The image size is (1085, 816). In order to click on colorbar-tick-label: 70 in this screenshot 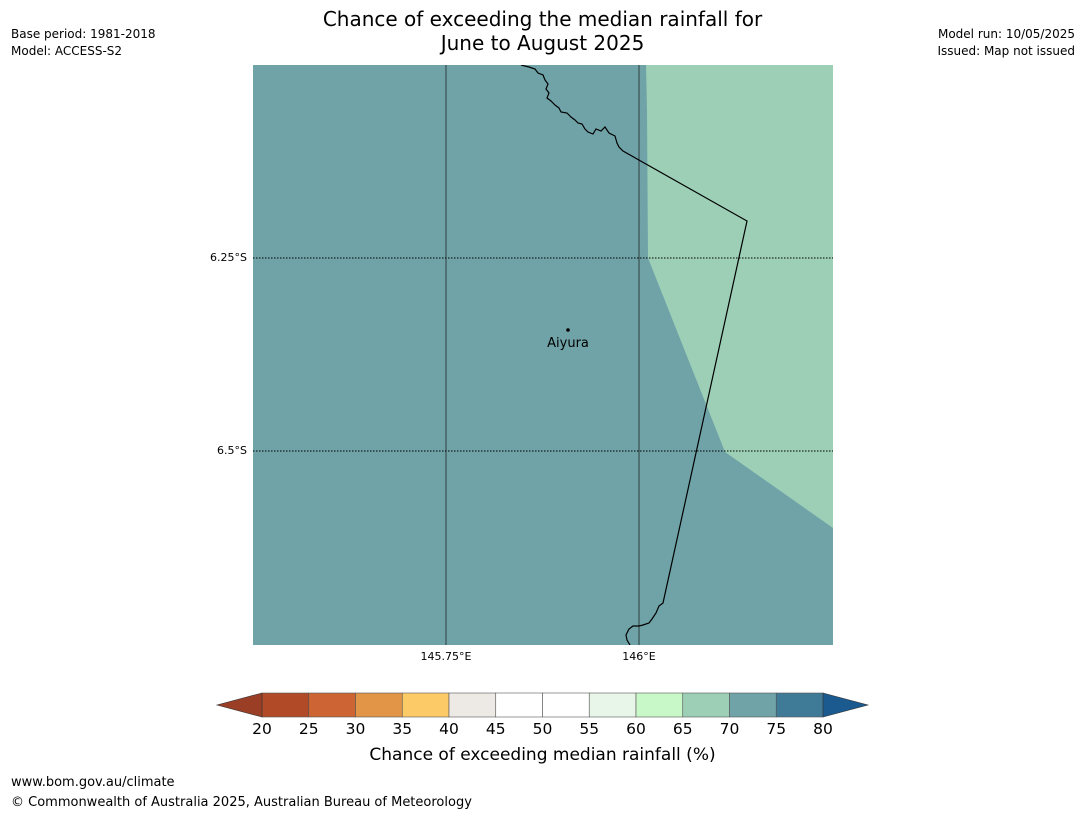, I will do `click(729, 729)`.